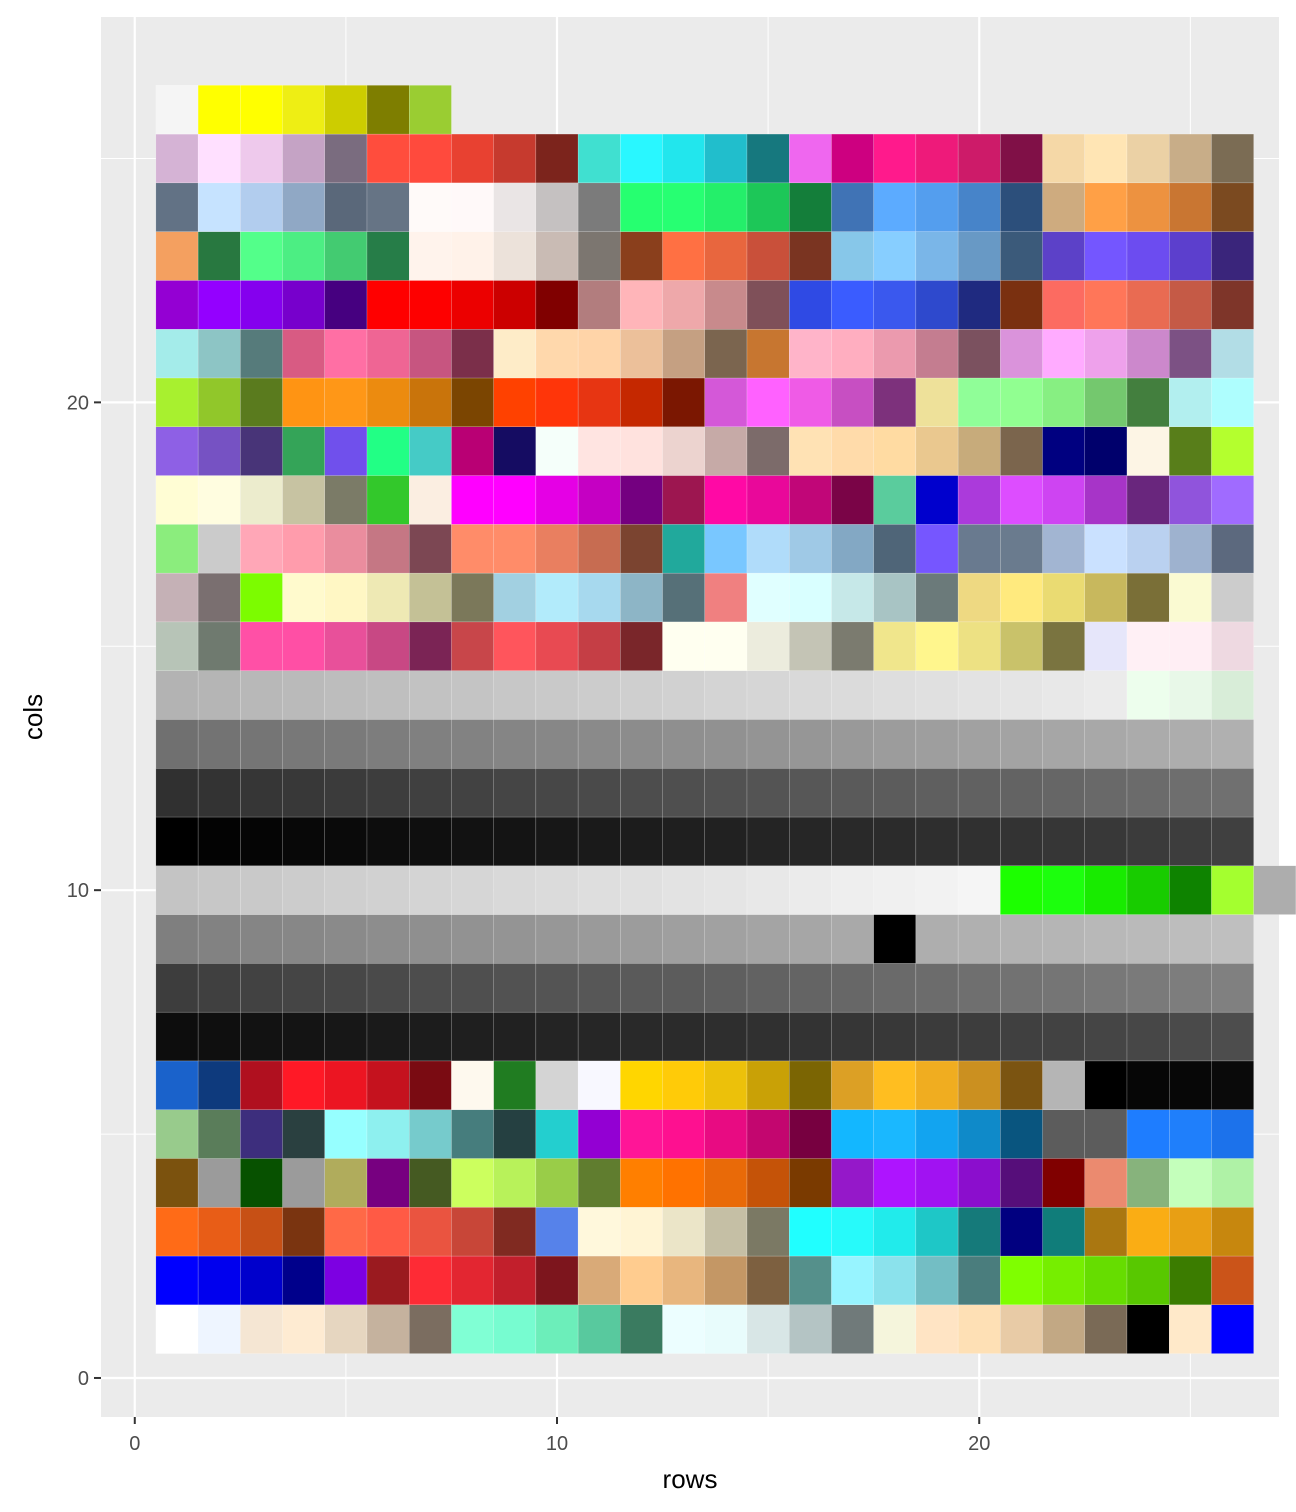  Describe the element at coordinates (33, 717) in the screenshot. I see `y-axis-title: cols` at that location.